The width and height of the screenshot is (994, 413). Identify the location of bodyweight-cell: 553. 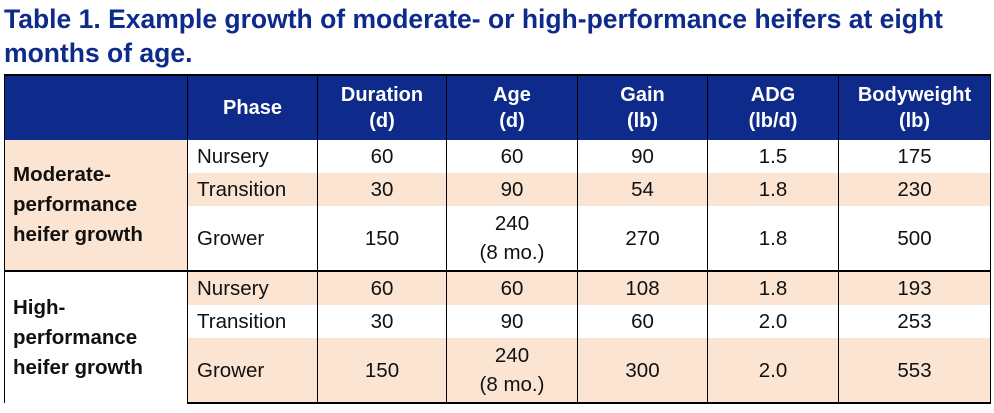
(914, 371).